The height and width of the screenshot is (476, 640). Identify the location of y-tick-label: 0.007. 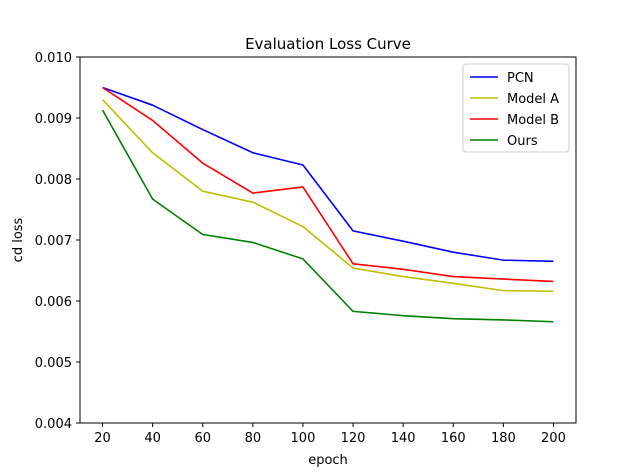
(53, 241).